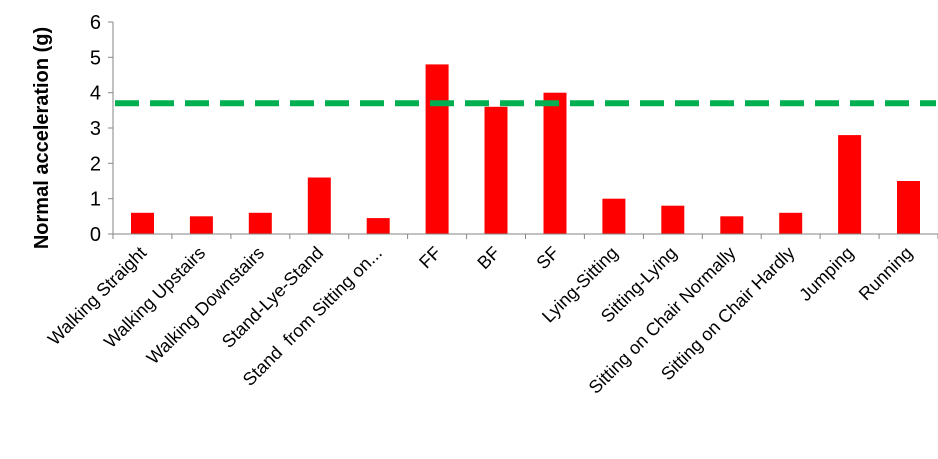 The width and height of the screenshot is (938, 459). Describe the element at coordinates (95, 164) in the screenshot. I see `y-tick-label-2: 2` at that location.